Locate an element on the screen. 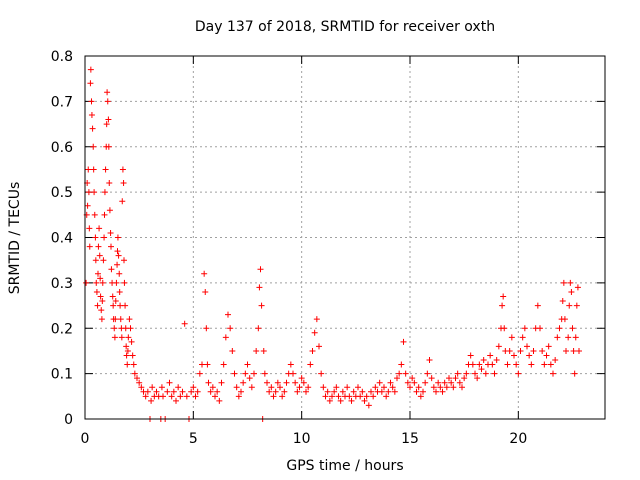 This screenshot has width=640, height=480. y-tick-label: 0.4 is located at coordinates (62, 239).